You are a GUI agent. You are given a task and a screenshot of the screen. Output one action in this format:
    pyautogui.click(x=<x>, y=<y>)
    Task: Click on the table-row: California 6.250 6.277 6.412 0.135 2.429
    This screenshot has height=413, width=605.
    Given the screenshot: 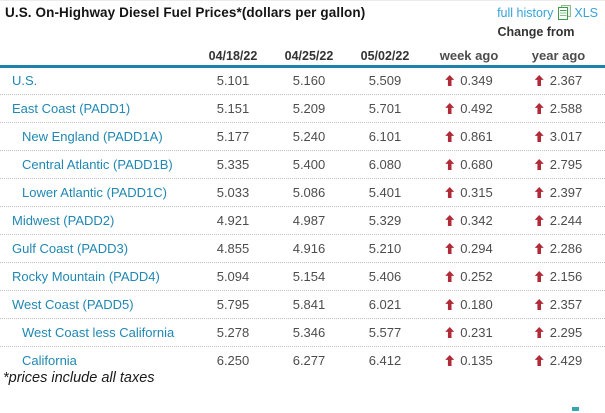 What is the action you would take?
    pyautogui.click(x=302, y=360)
    